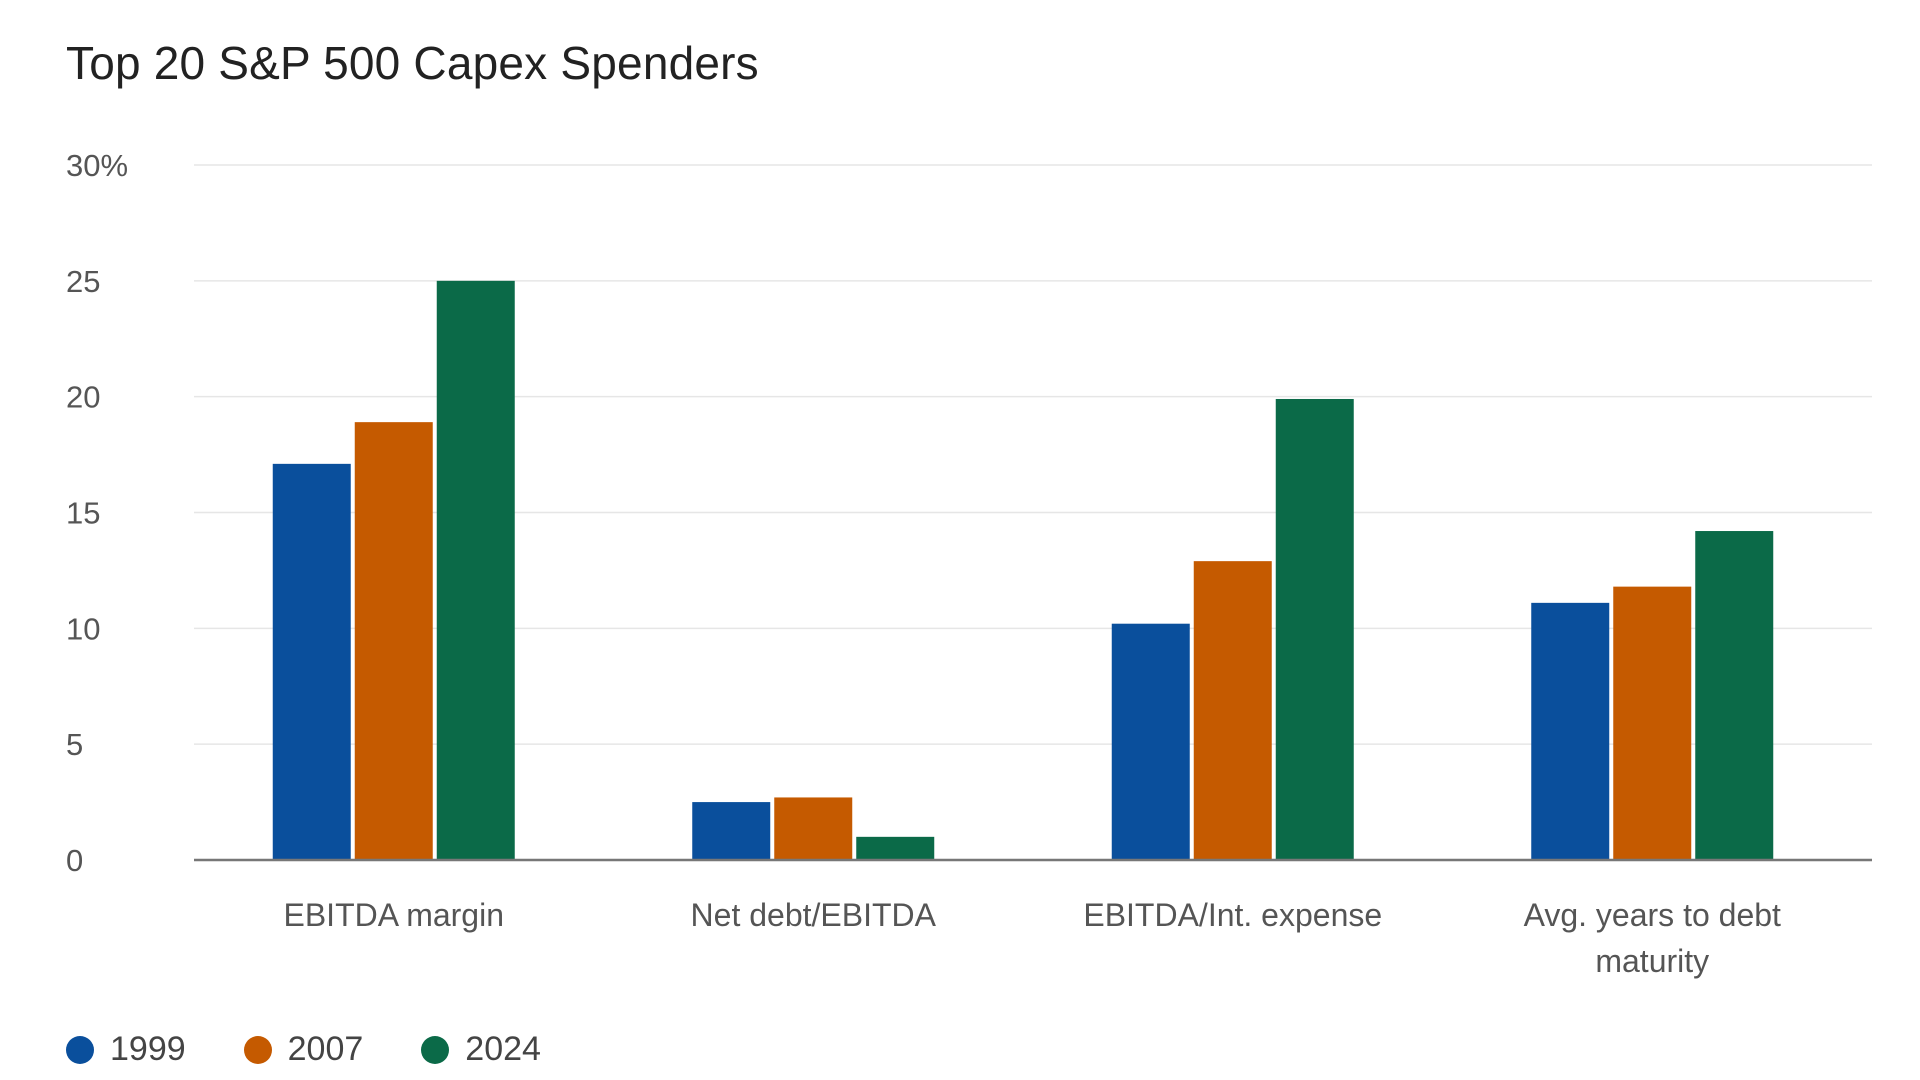 This screenshot has height=1080, width=1920. What do you see at coordinates (412, 63) in the screenshot?
I see `chart-title: Top 20 S&P 500 Capex Spenders` at bounding box center [412, 63].